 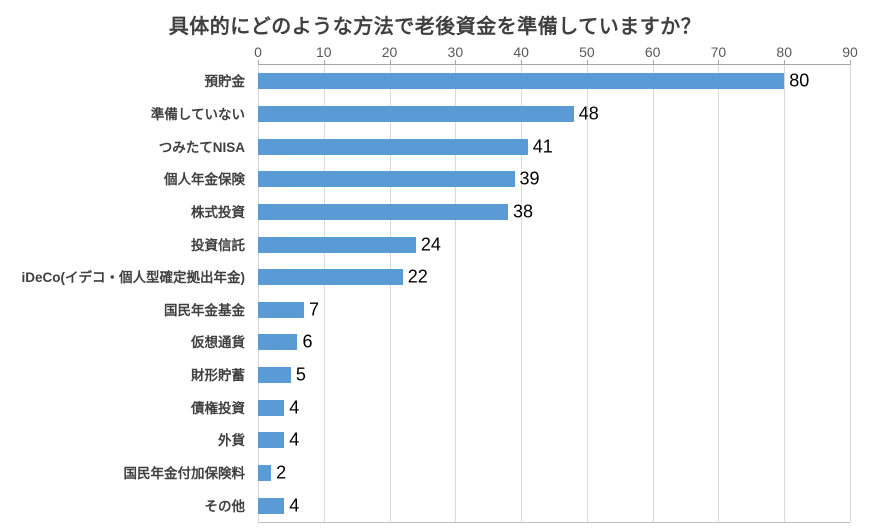 What do you see at coordinates (542, 146) in the screenshot?
I see `value-label: 41` at bounding box center [542, 146].